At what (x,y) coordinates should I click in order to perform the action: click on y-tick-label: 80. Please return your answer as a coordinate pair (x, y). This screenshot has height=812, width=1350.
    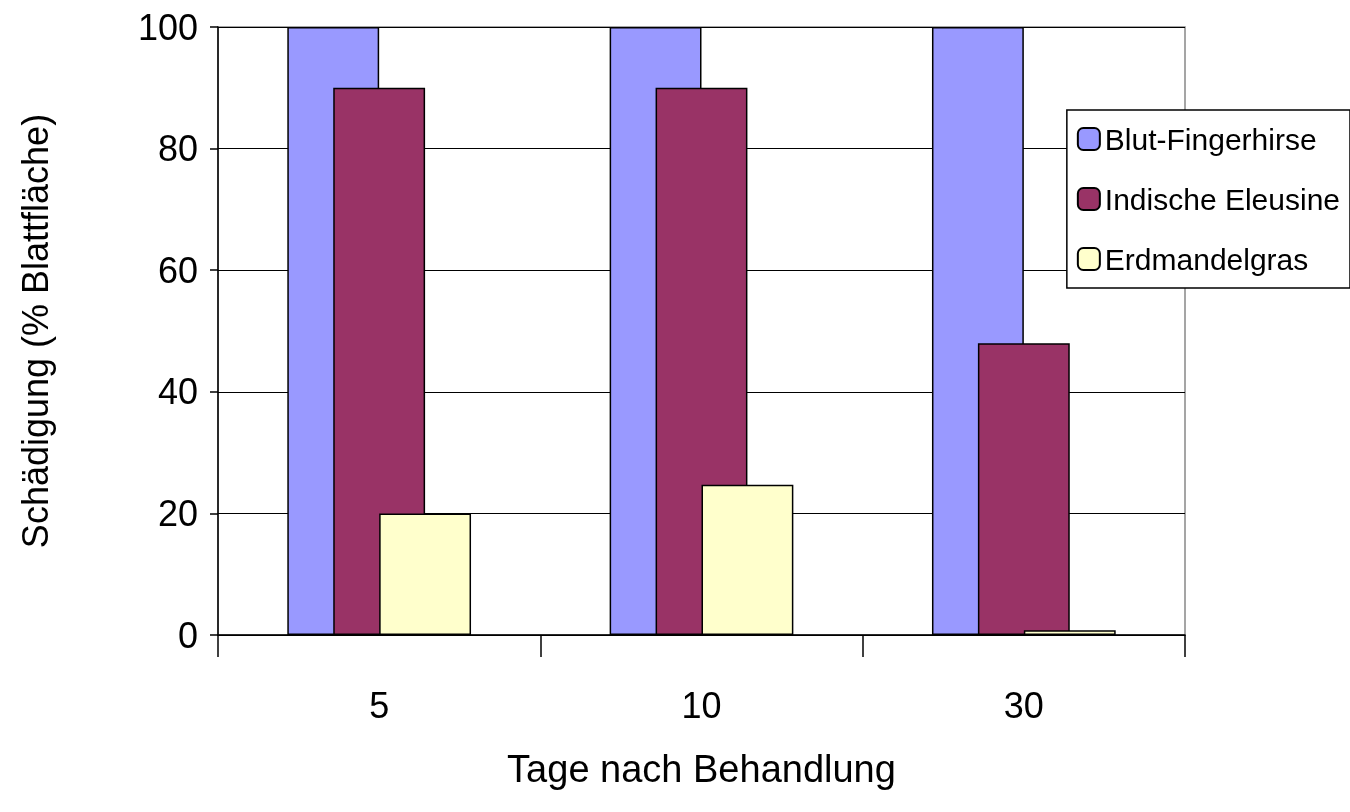
    Looking at the image, I should click on (177, 149).